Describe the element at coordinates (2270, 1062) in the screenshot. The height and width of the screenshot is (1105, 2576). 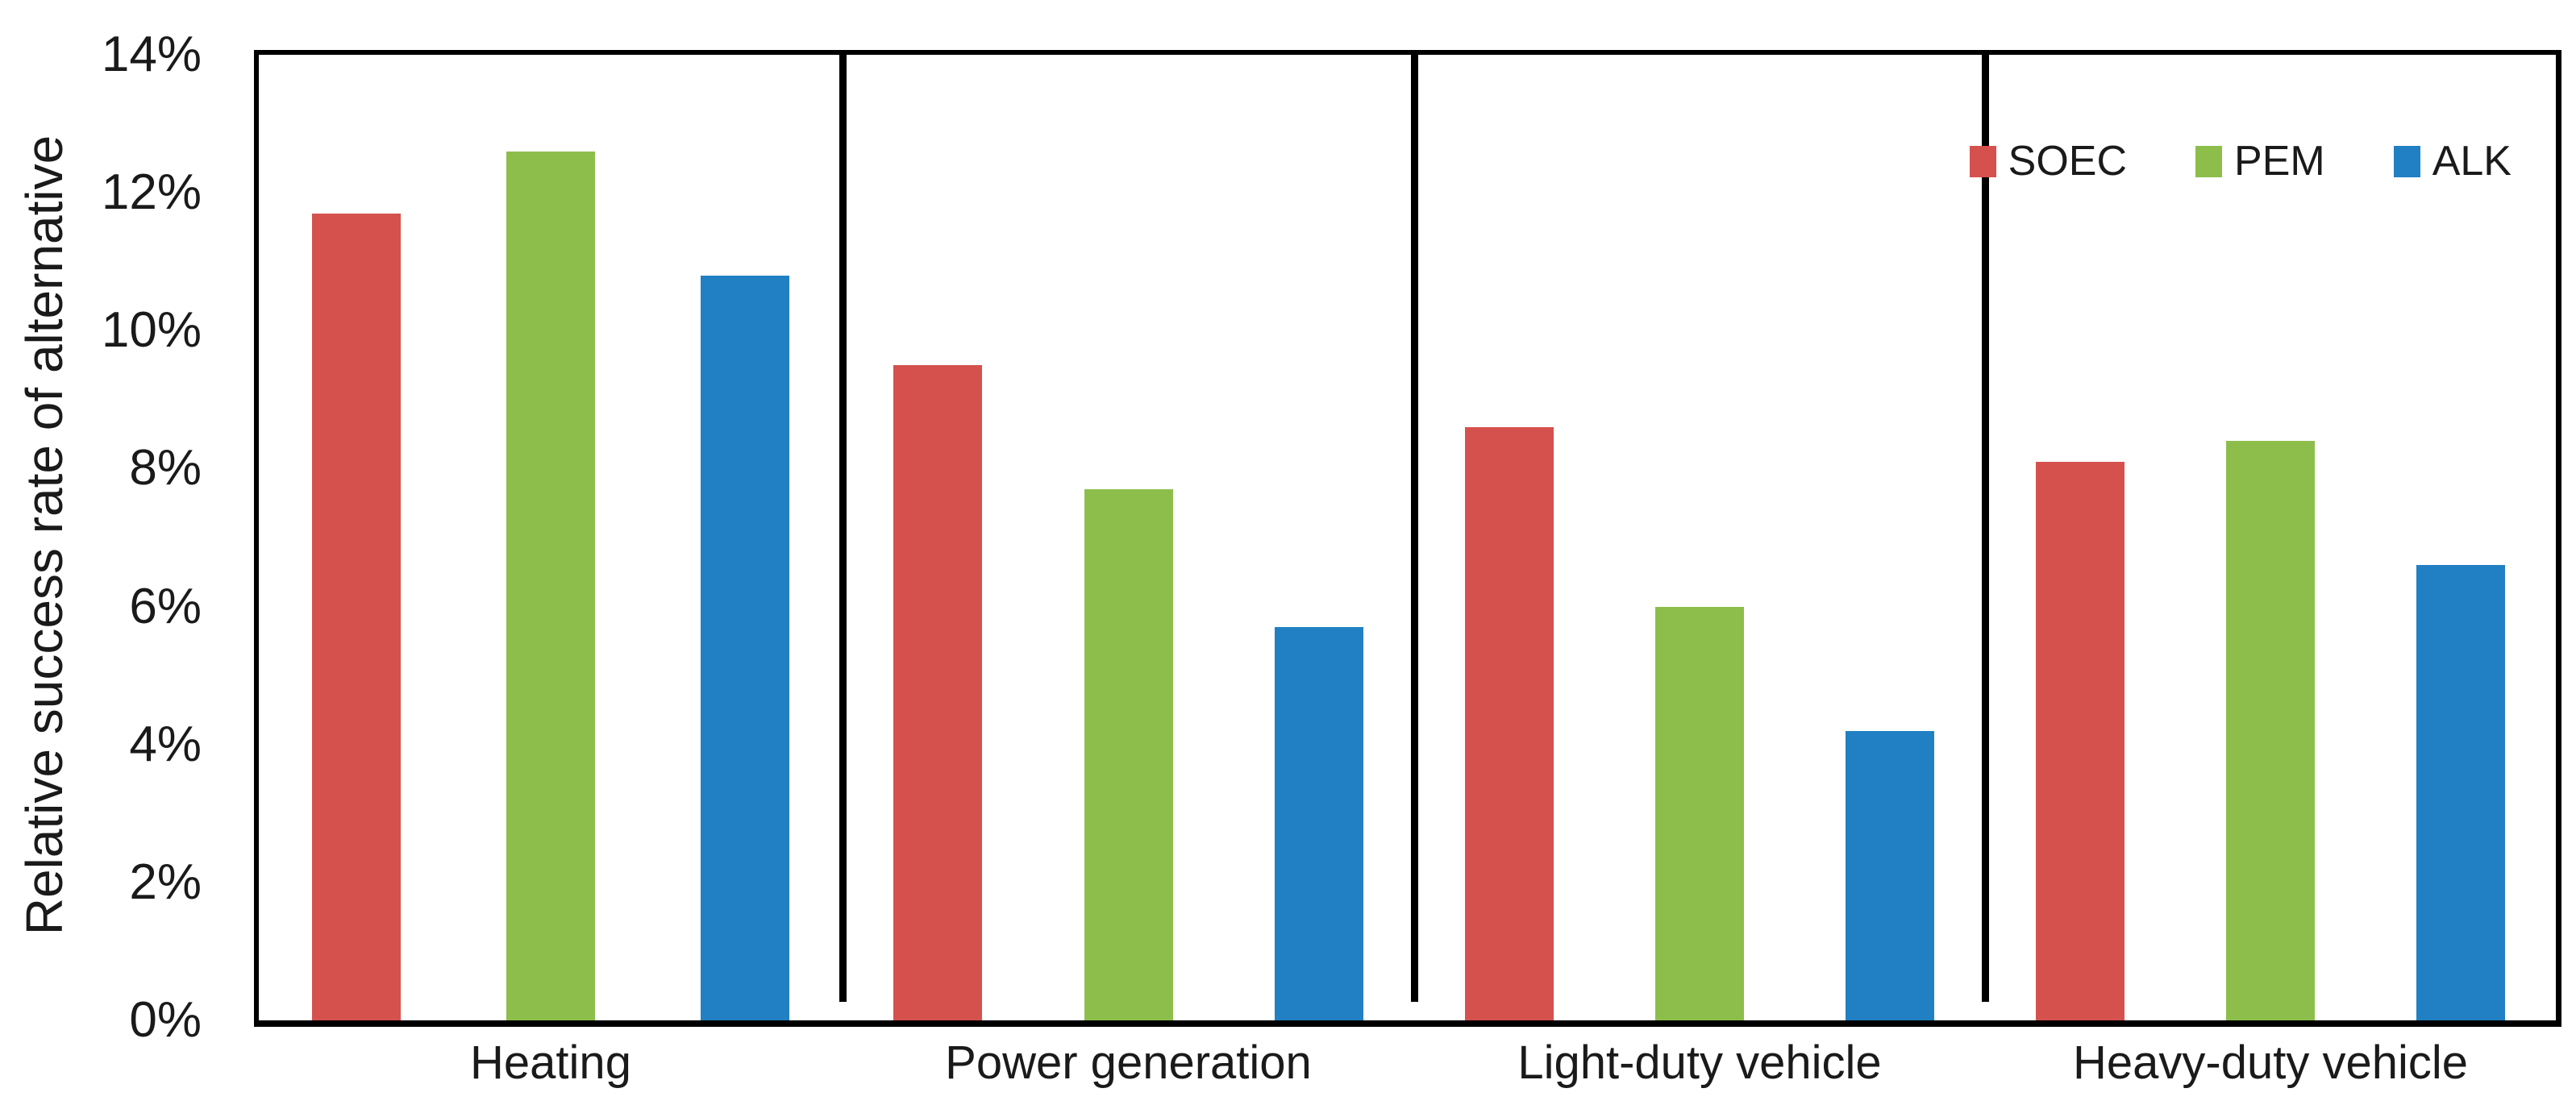
I see `x-axis-label-heavy-duty-vehicle: Heavy-duty vehicle` at that location.